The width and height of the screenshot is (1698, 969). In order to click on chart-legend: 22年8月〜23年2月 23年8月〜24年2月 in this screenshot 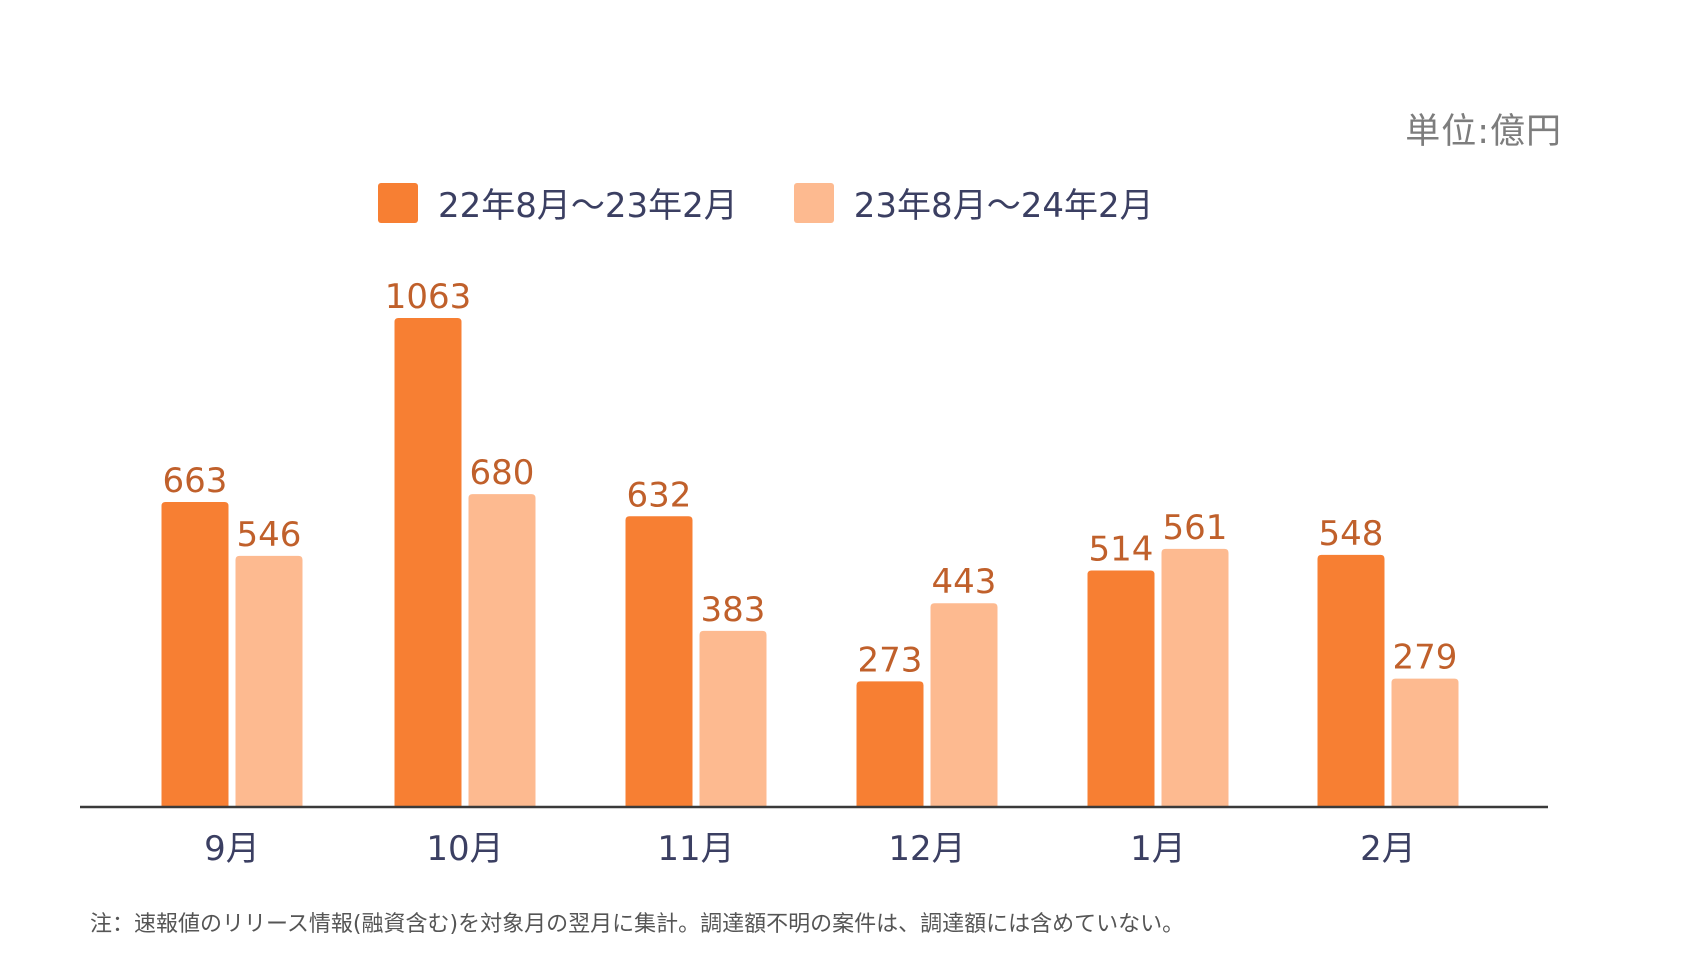, I will do `click(766, 202)`.